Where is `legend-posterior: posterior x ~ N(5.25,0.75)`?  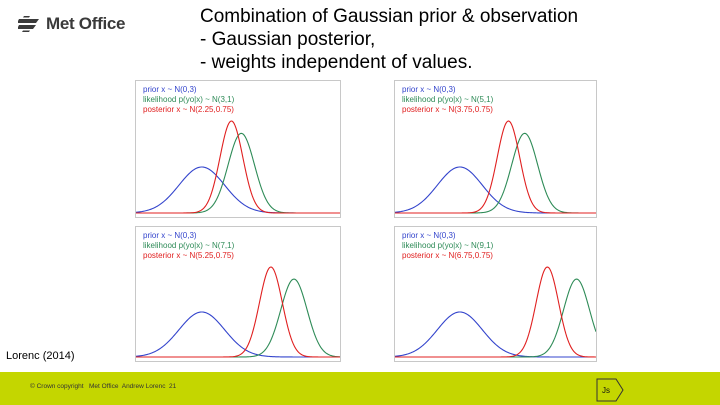
legend-posterior: posterior x ~ N(5.25,0.75) is located at coordinates (188, 255).